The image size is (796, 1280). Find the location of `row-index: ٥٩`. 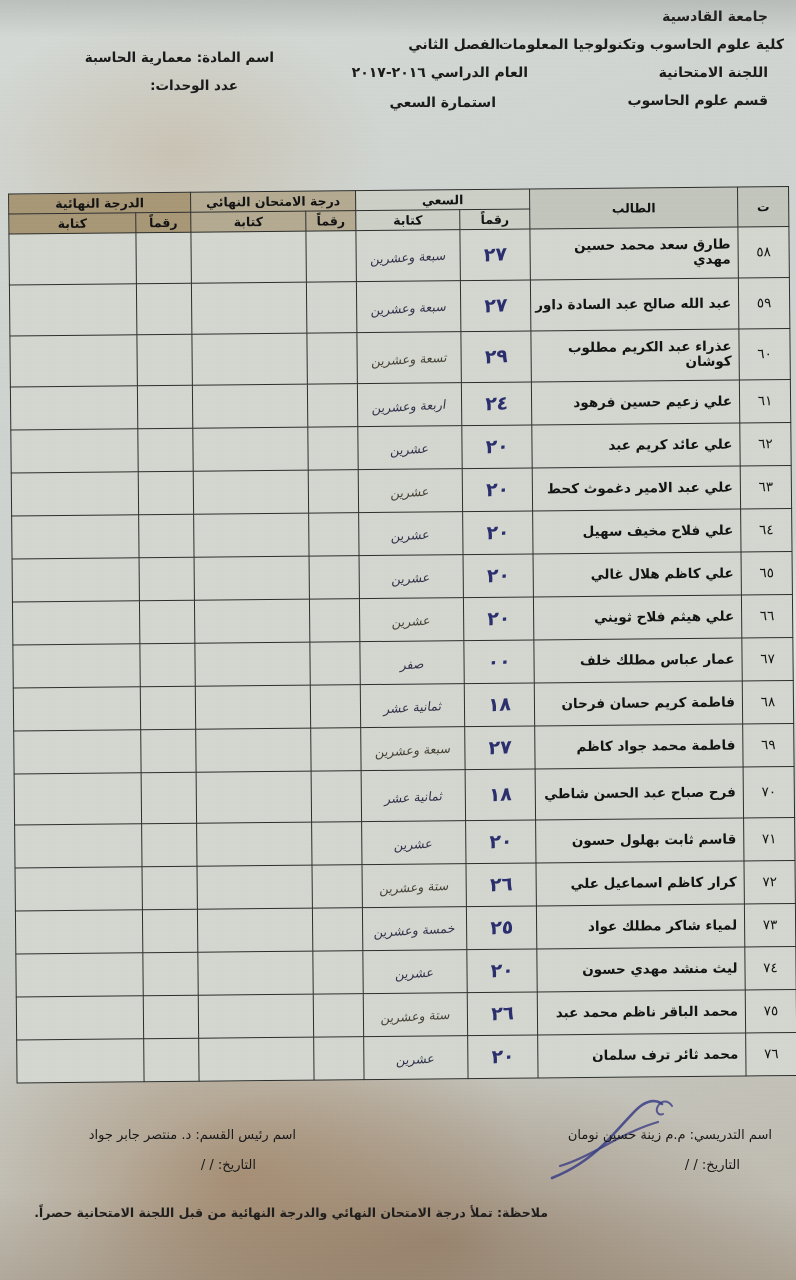

row-index: ٥٩ is located at coordinates (764, 303).